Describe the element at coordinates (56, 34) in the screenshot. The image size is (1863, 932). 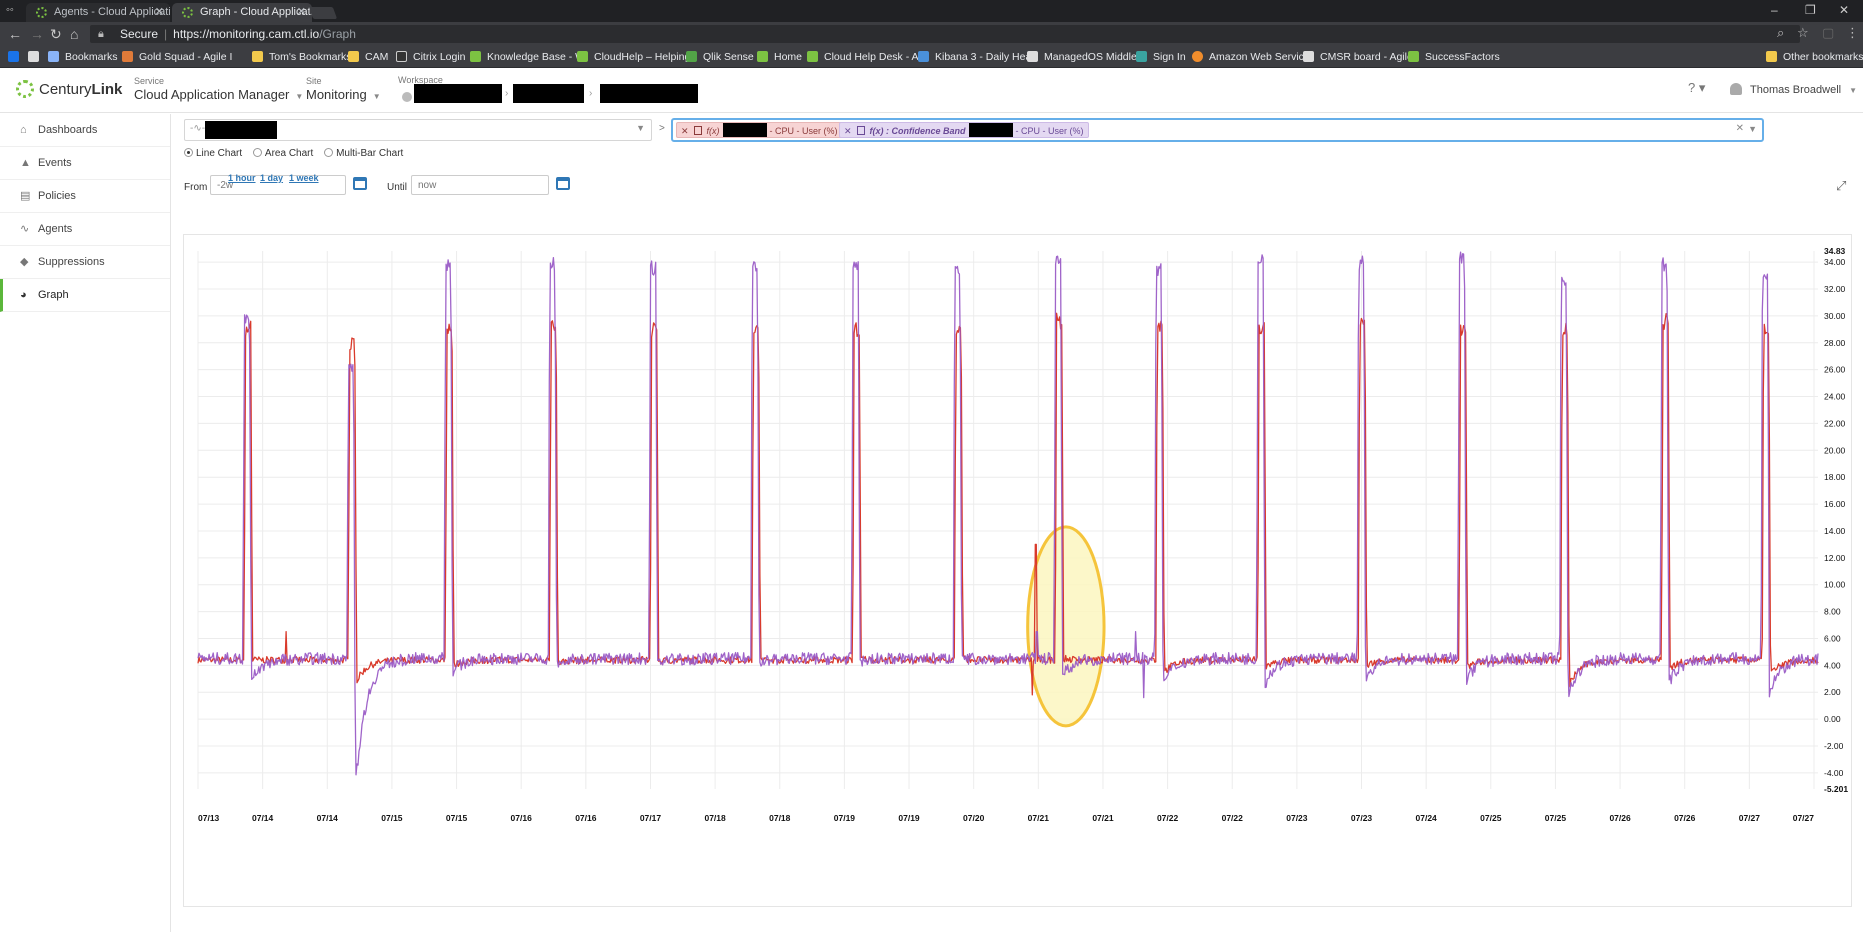
I see `reload-icon: ↻` at that location.